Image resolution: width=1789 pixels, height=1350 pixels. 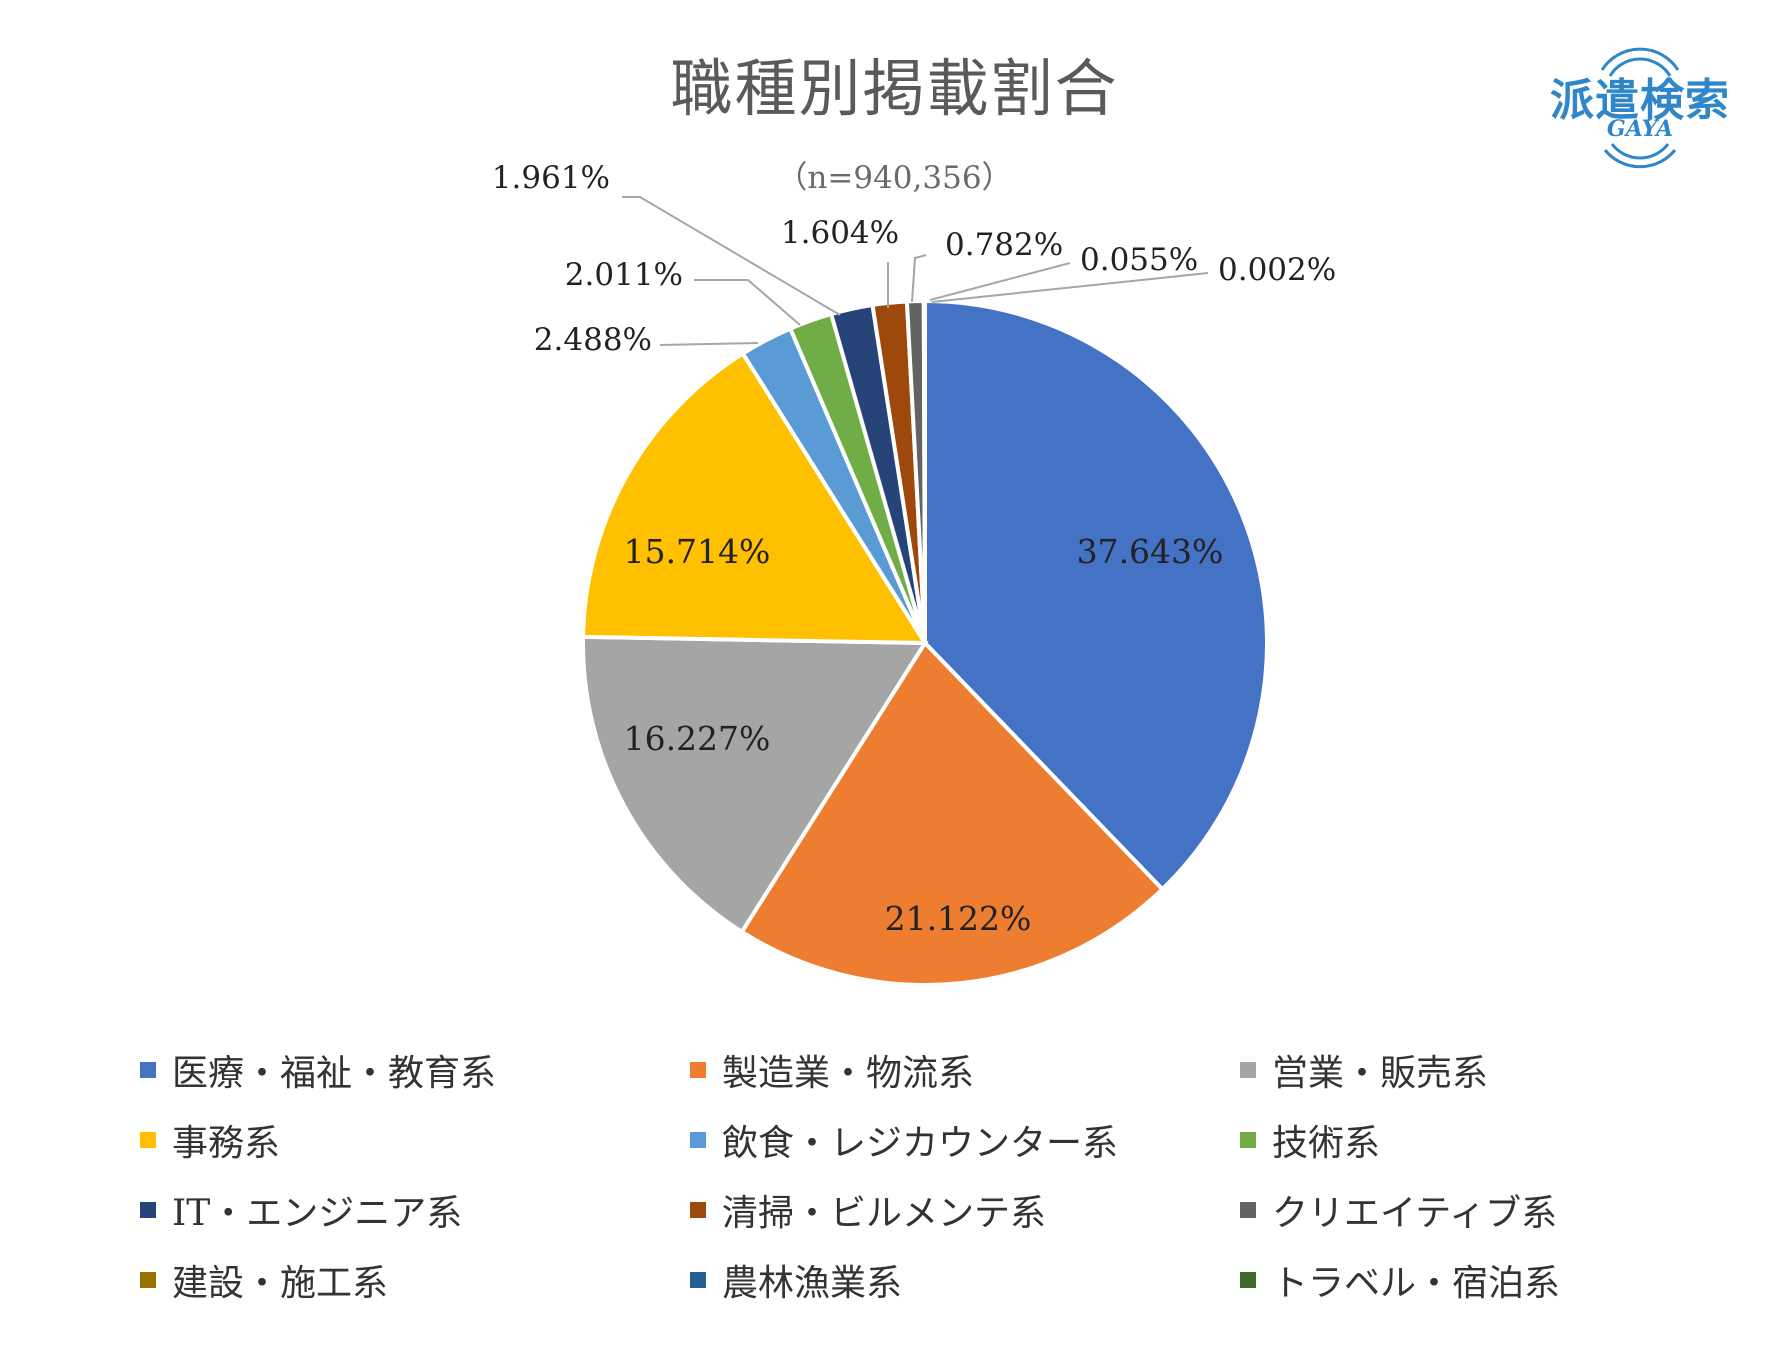 What do you see at coordinates (884, 1213) in the screenshot?
I see `legend-label: 清掃・ビルメンテ系` at bounding box center [884, 1213].